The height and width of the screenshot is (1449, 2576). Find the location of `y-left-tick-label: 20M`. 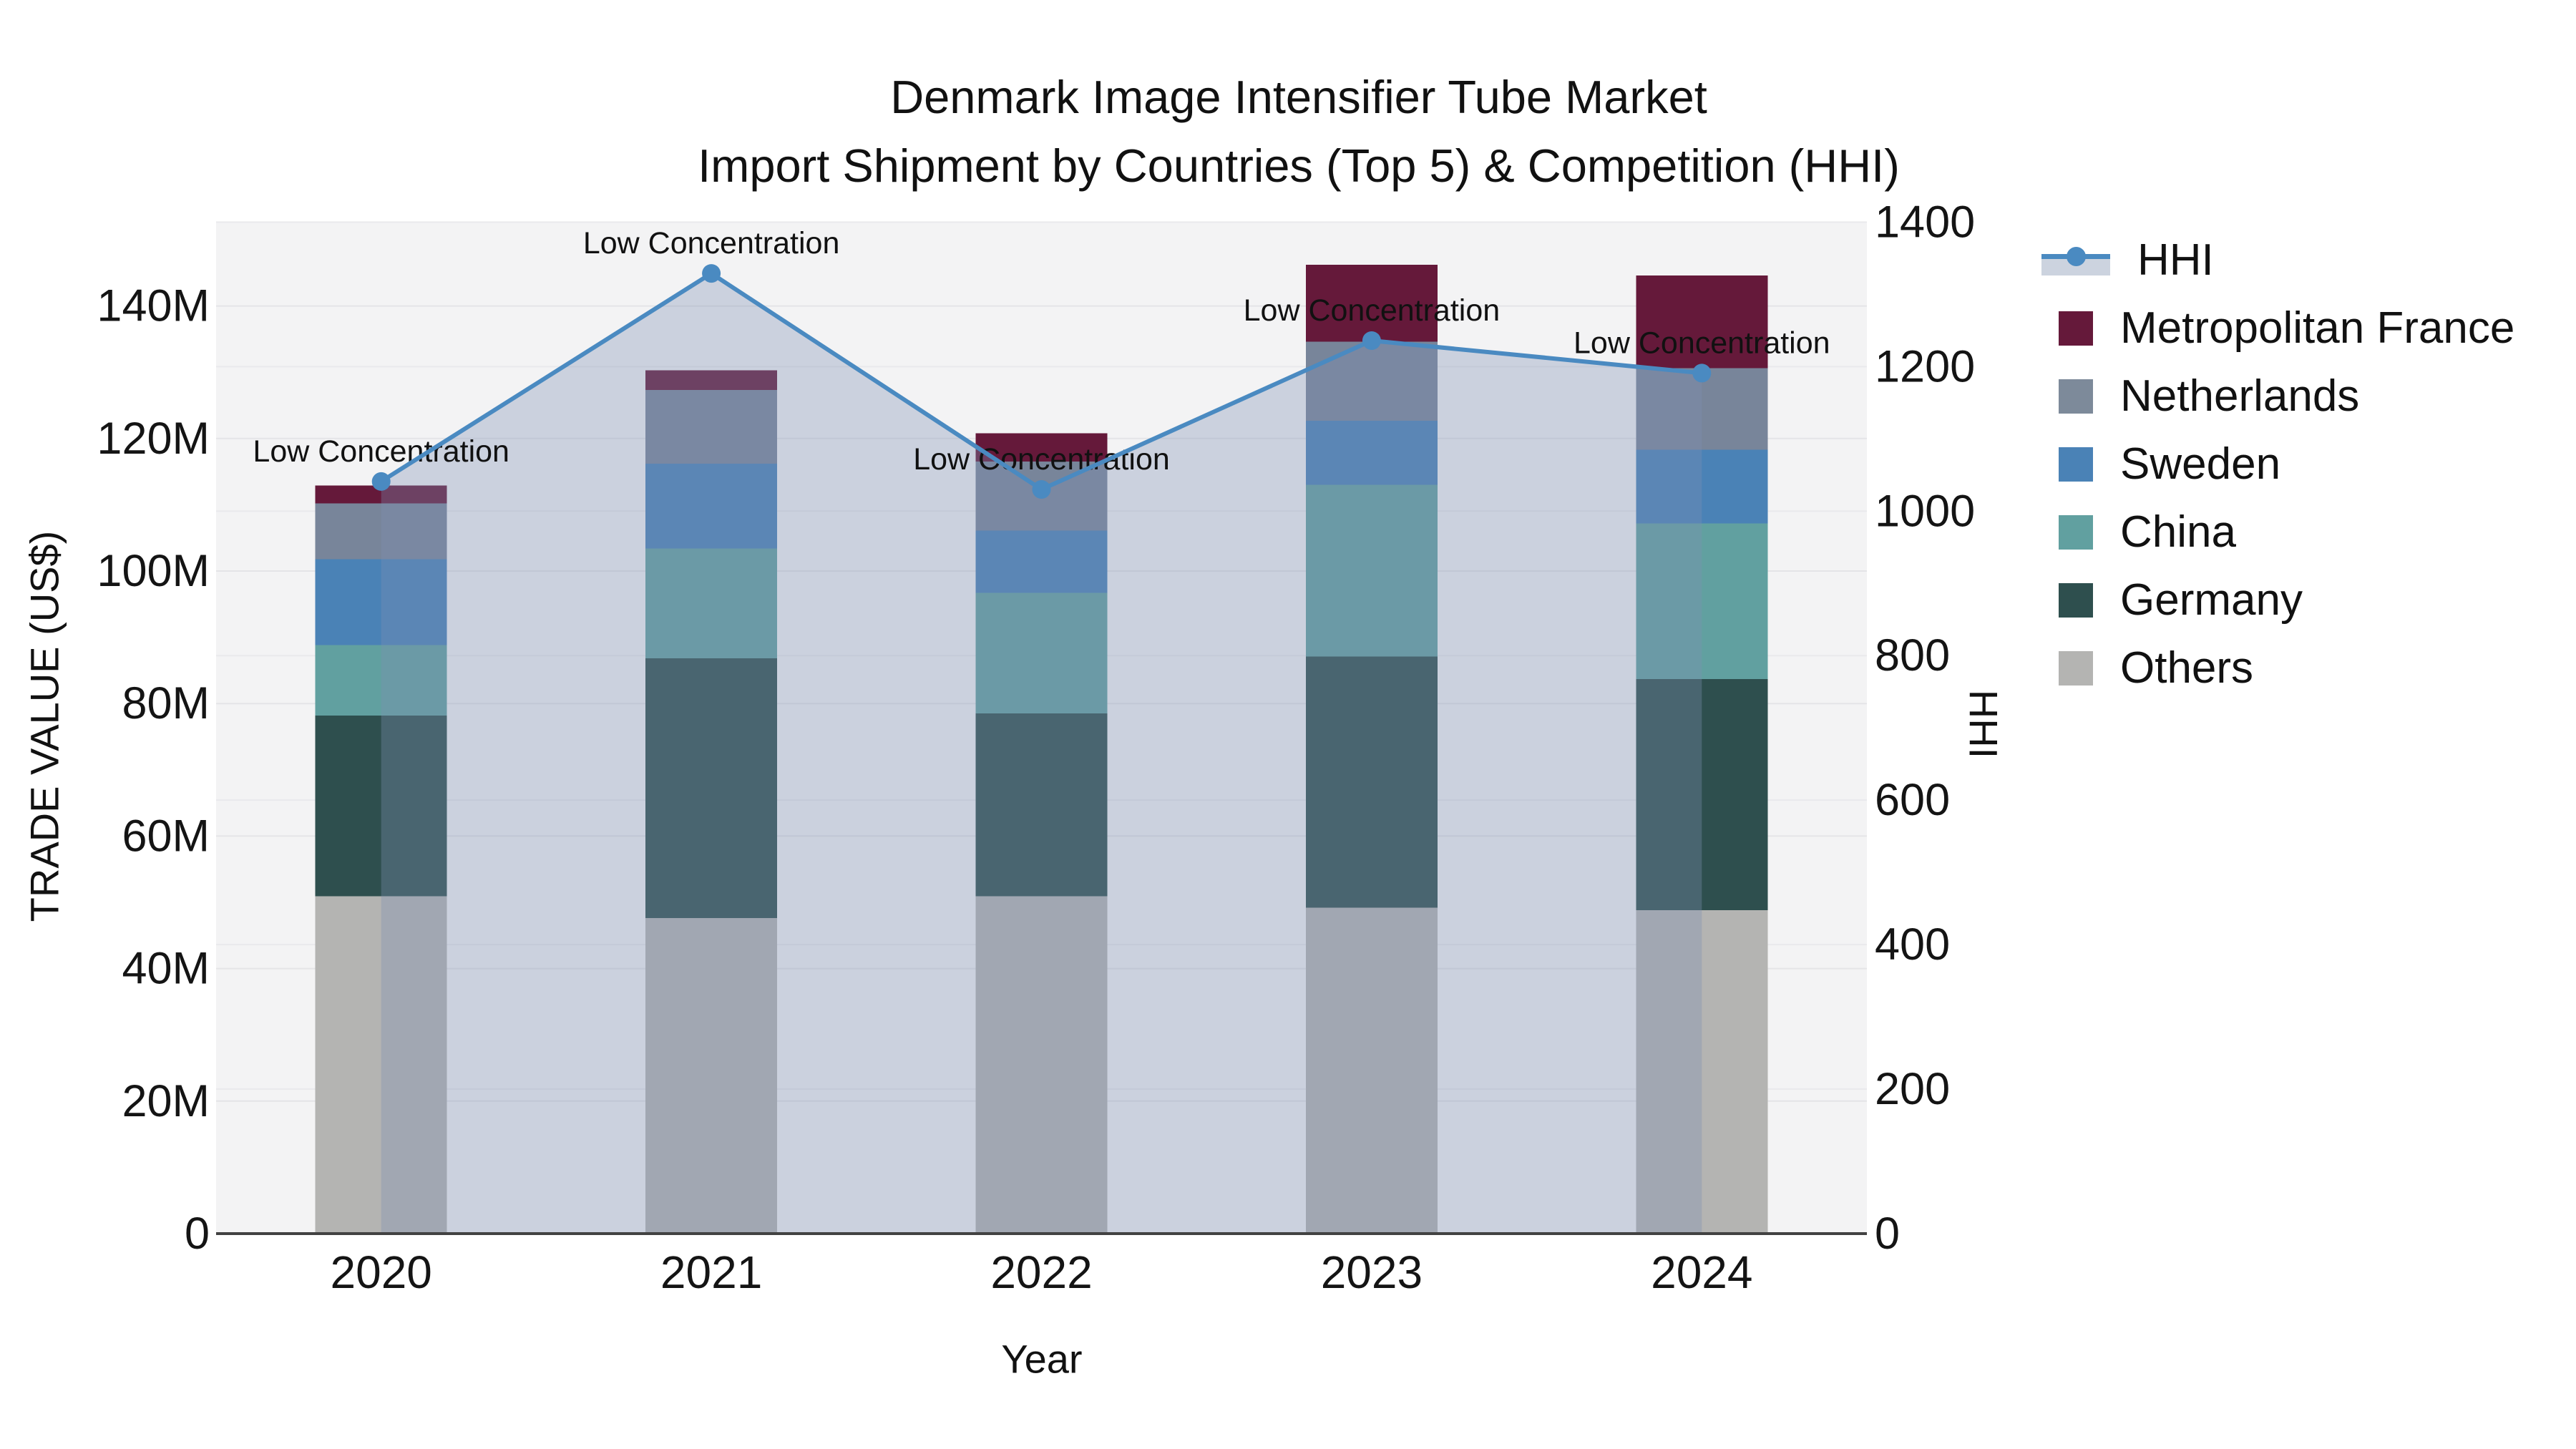

y-left-tick-label: 20M is located at coordinates (166, 1101).